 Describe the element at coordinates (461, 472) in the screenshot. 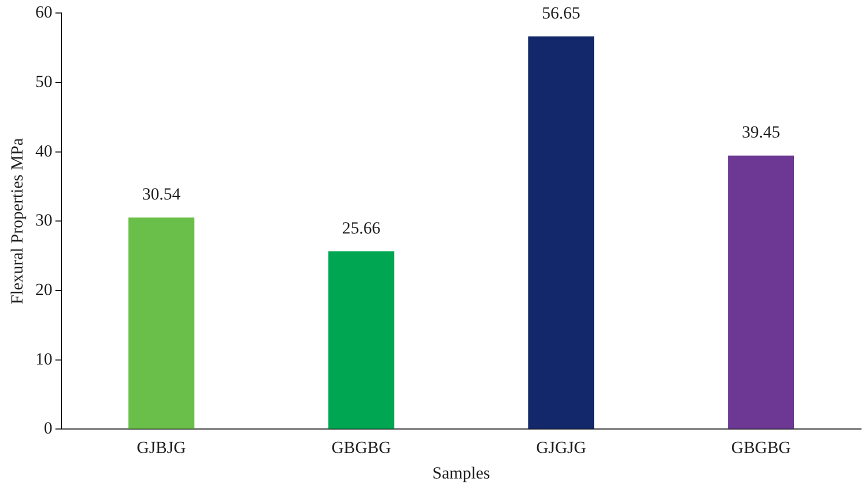

I see `x-axis-title: Samples` at that location.